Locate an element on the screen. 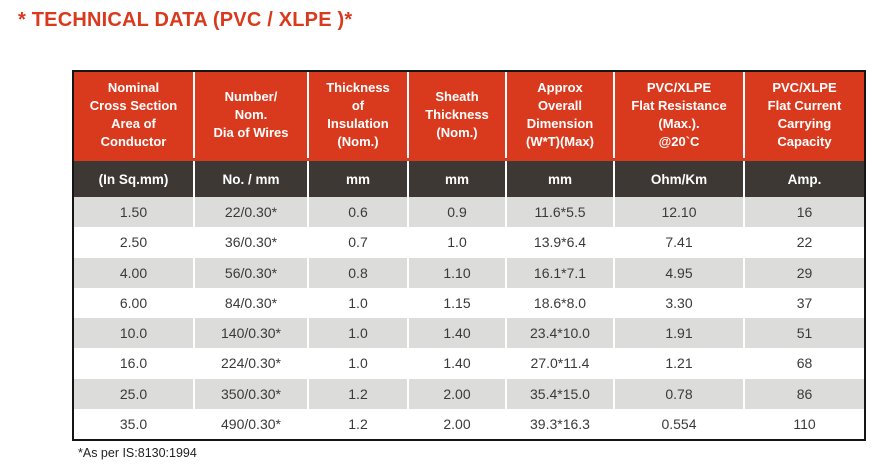 The image size is (895, 468). table-cell: 16.0 is located at coordinates (133, 363).